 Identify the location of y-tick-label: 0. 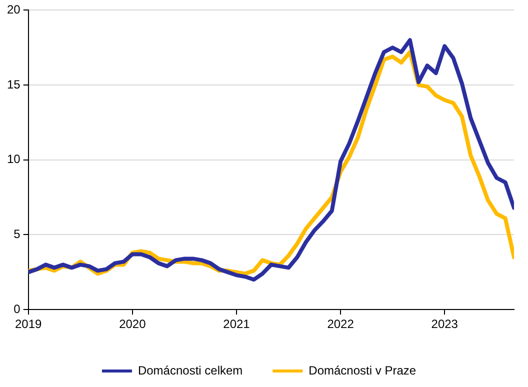
(17, 309).